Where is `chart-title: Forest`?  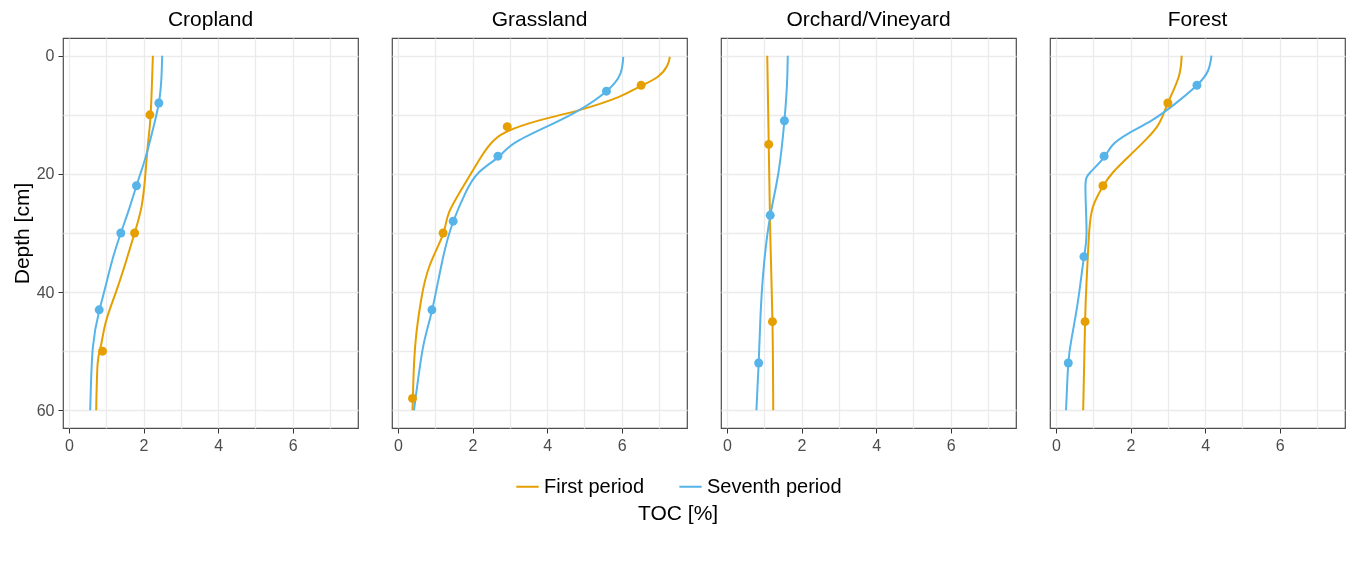 chart-title: Forest is located at coordinates (1197, 18).